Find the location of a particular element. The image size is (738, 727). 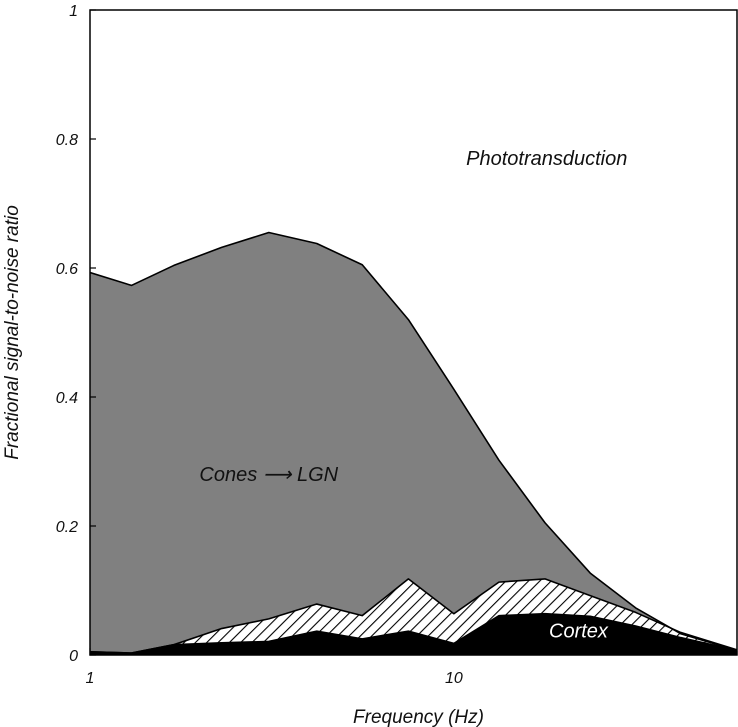

line-cortex is located at coordinates (413, 633).